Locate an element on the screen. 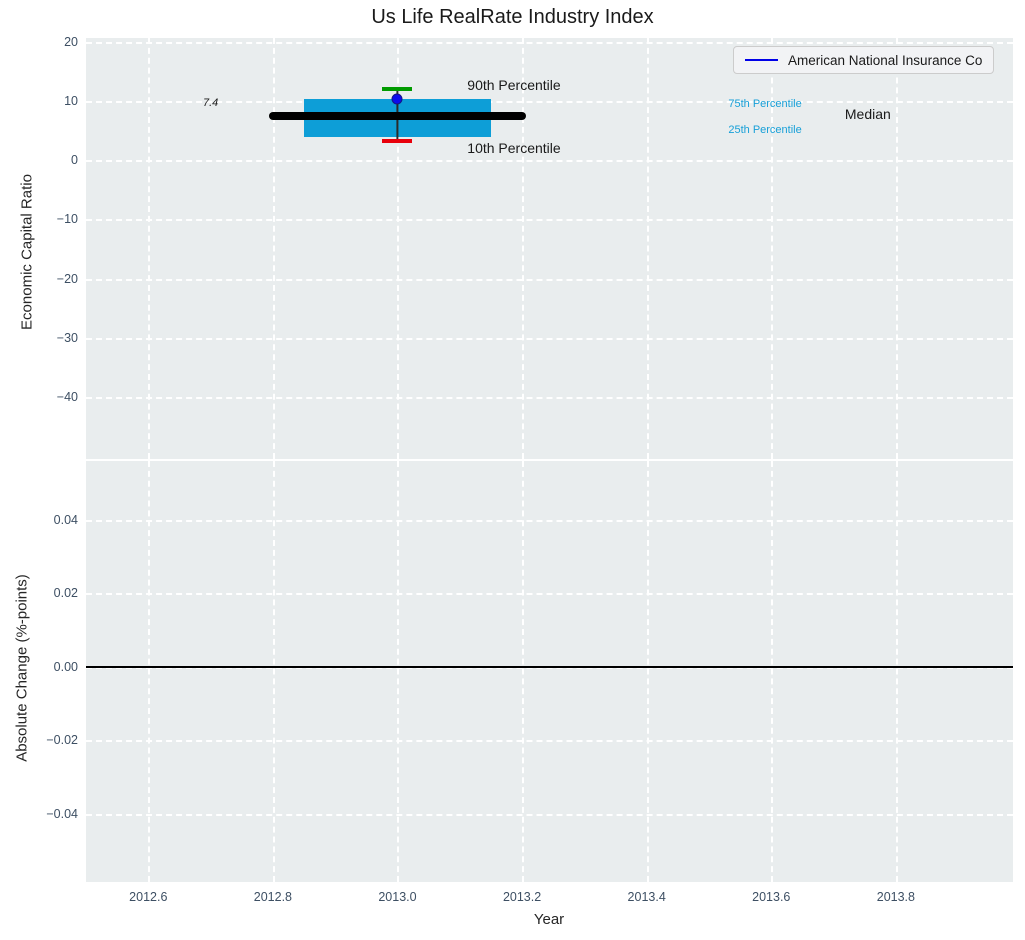 Image resolution: width=1025 pixels, height=940 pixels. y-tick-label: −0.04 is located at coordinates (62, 813).